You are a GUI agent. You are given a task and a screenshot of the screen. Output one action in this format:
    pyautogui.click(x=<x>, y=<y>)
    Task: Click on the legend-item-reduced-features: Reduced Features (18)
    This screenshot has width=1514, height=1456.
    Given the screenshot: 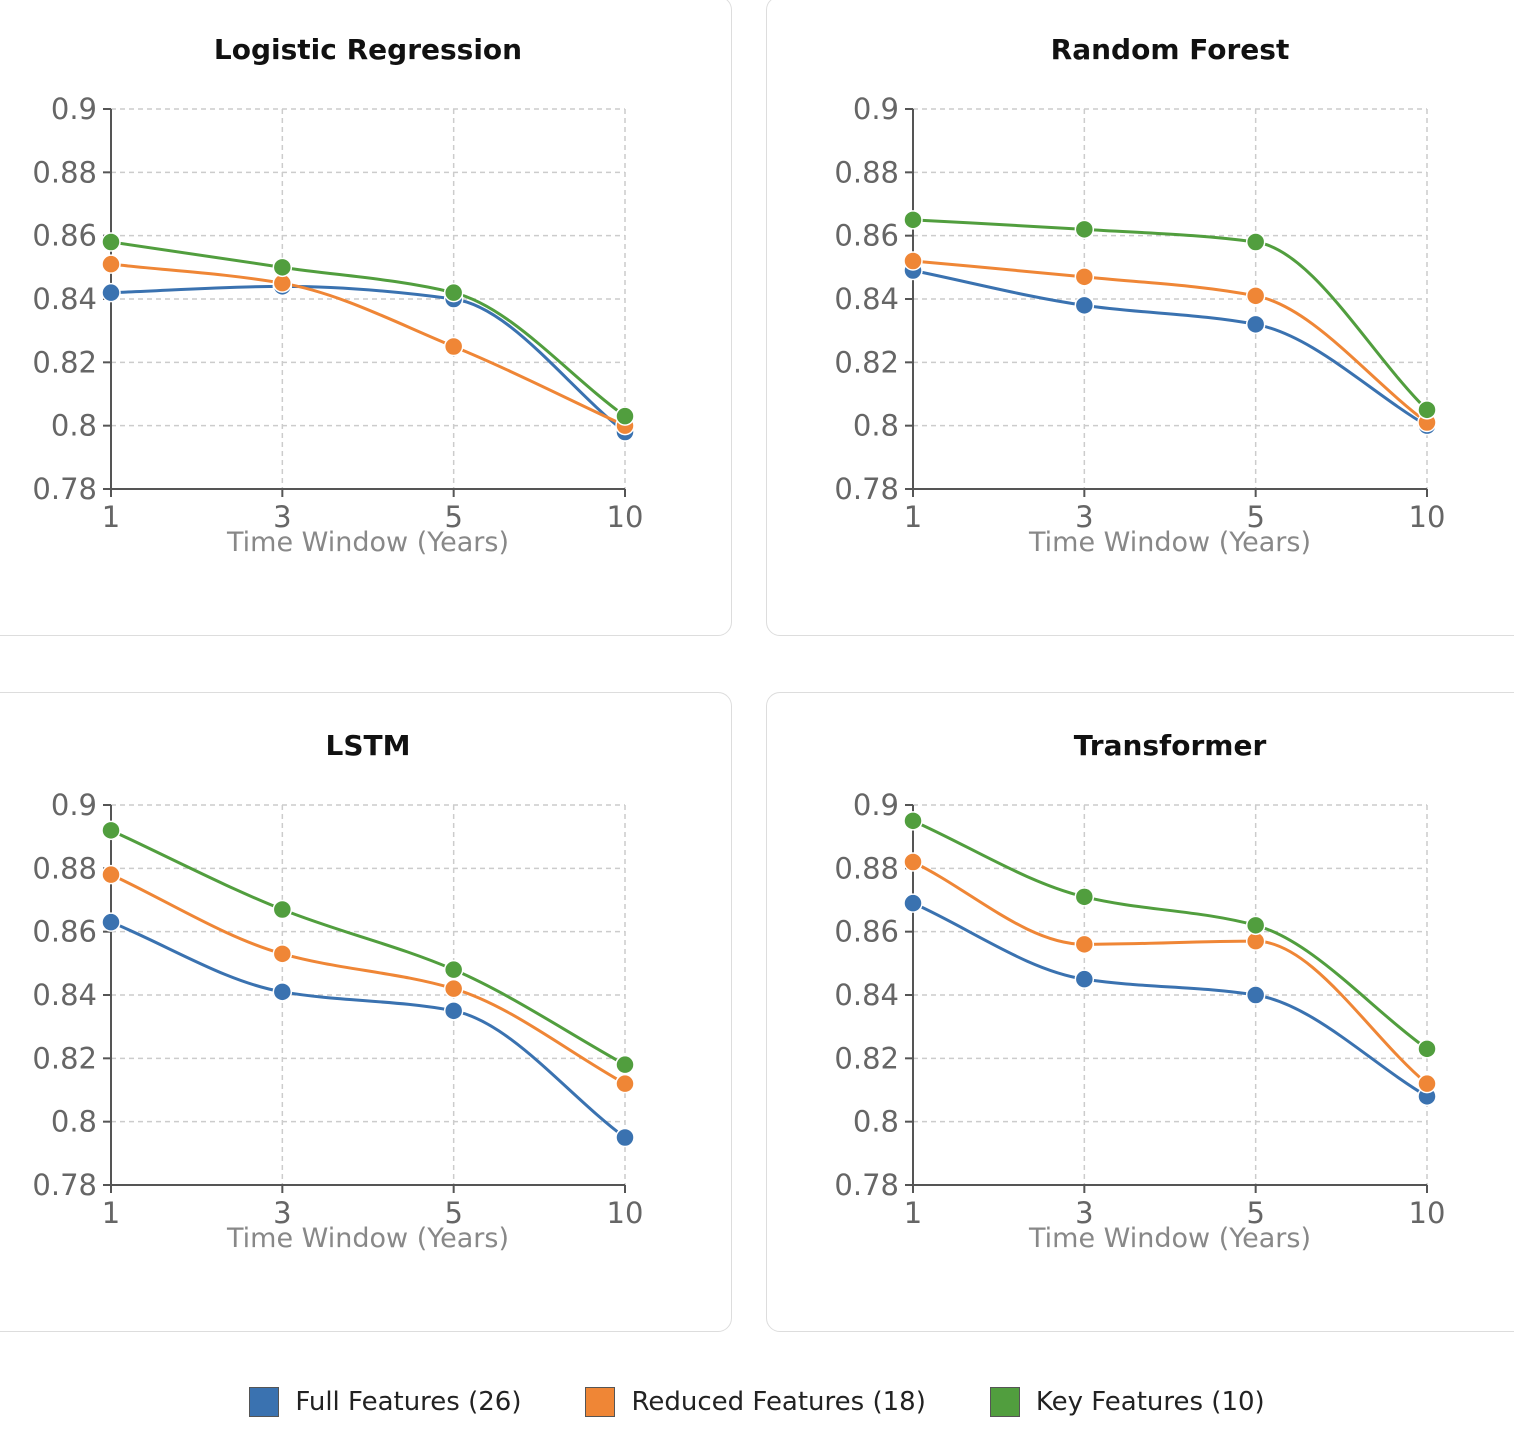 What is the action you would take?
    pyautogui.click(x=755, y=1402)
    